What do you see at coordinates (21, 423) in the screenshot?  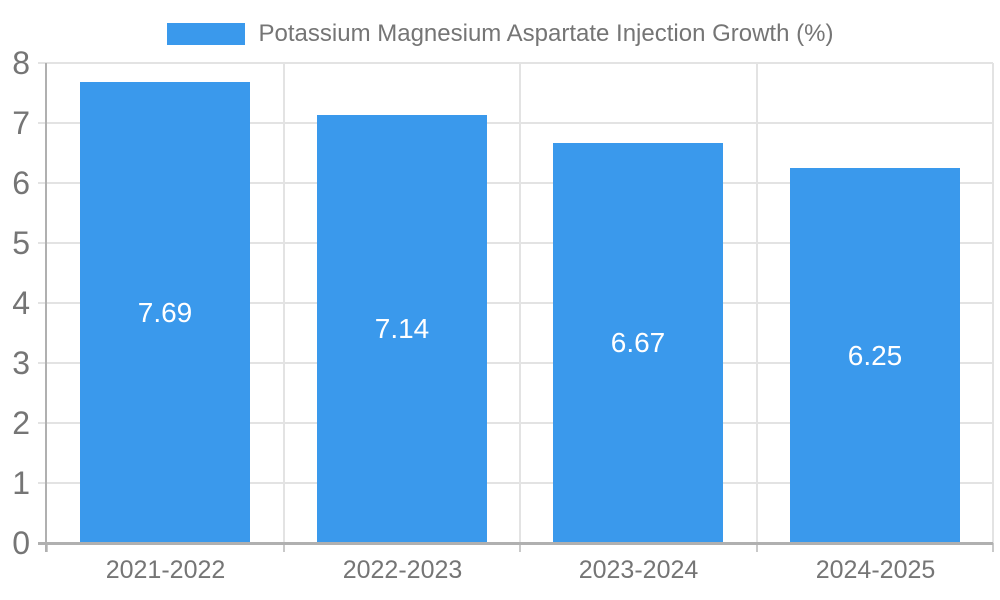 I see `y-tick-label: 2` at bounding box center [21, 423].